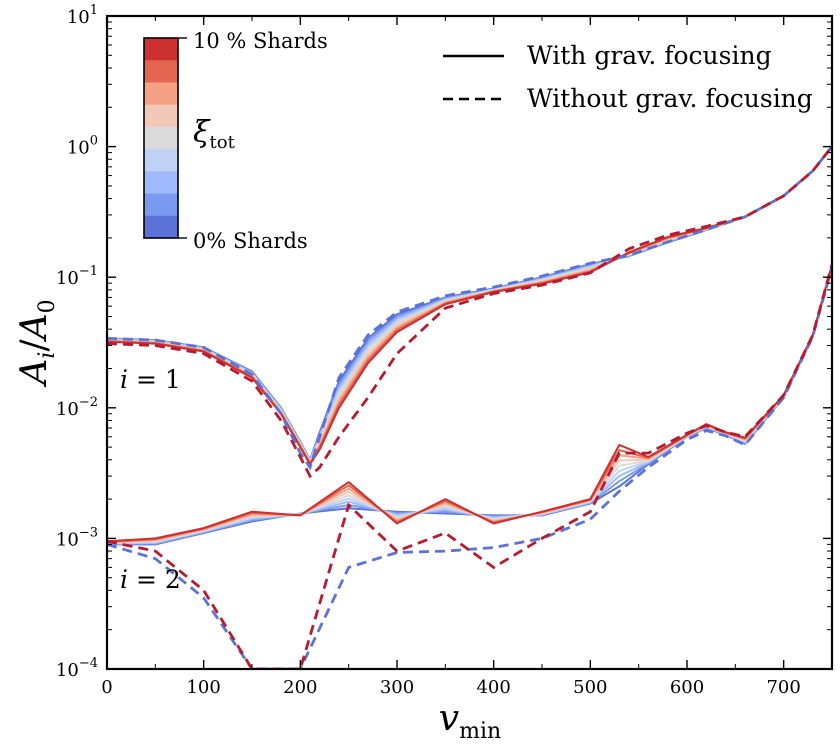  What do you see at coordinates (150, 579) in the screenshot?
I see `annotation-i2: i = 2` at bounding box center [150, 579].